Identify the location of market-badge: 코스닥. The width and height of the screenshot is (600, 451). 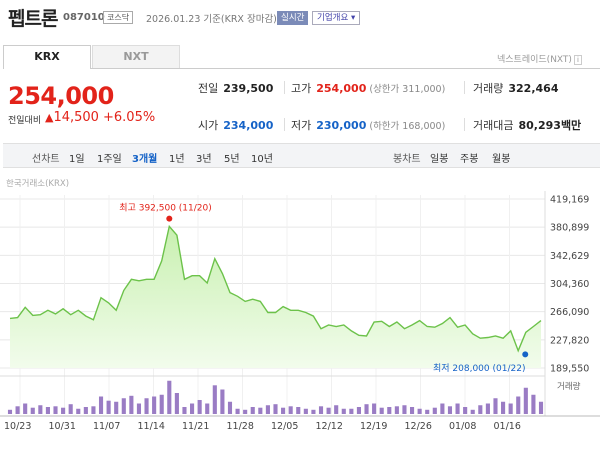
(118, 17).